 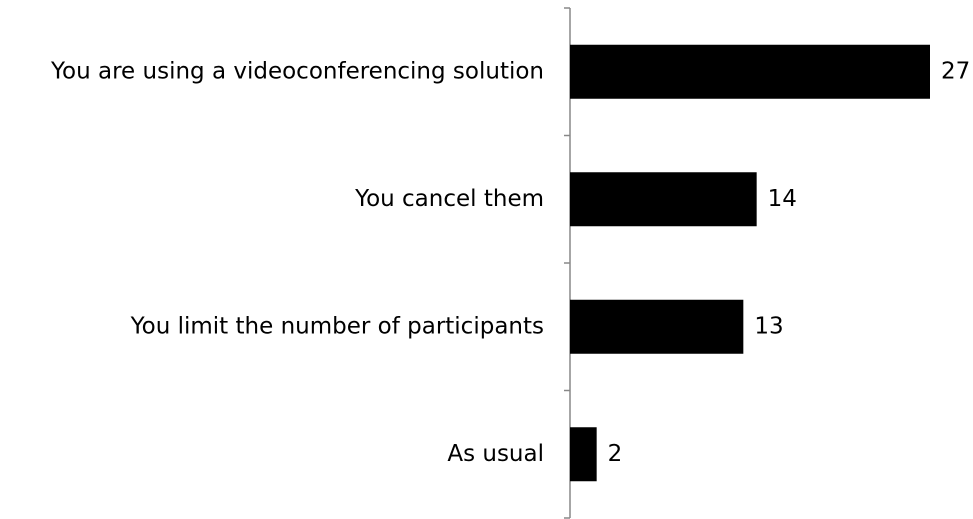 I want to click on data-label: 13, so click(x=768, y=326).